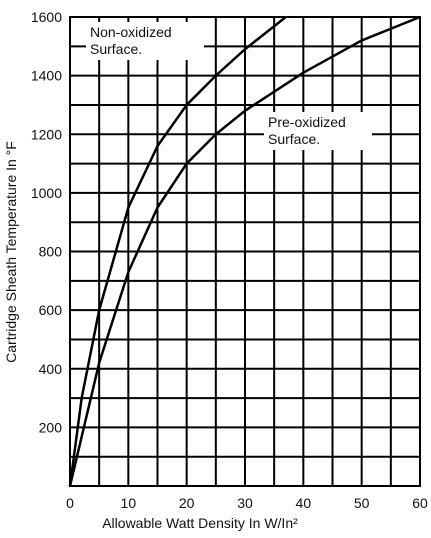  What do you see at coordinates (129, 503) in the screenshot?
I see `x-tick-label: 10` at bounding box center [129, 503].